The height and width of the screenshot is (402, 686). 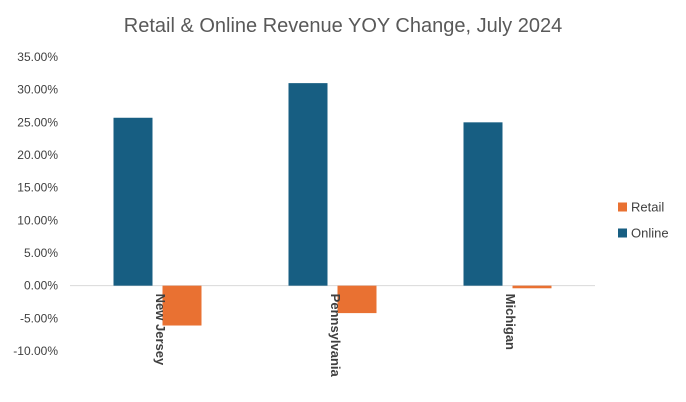 What do you see at coordinates (37, 155) in the screenshot?
I see `y-tick-label: 20.00%` at bounding box center [37, 155].